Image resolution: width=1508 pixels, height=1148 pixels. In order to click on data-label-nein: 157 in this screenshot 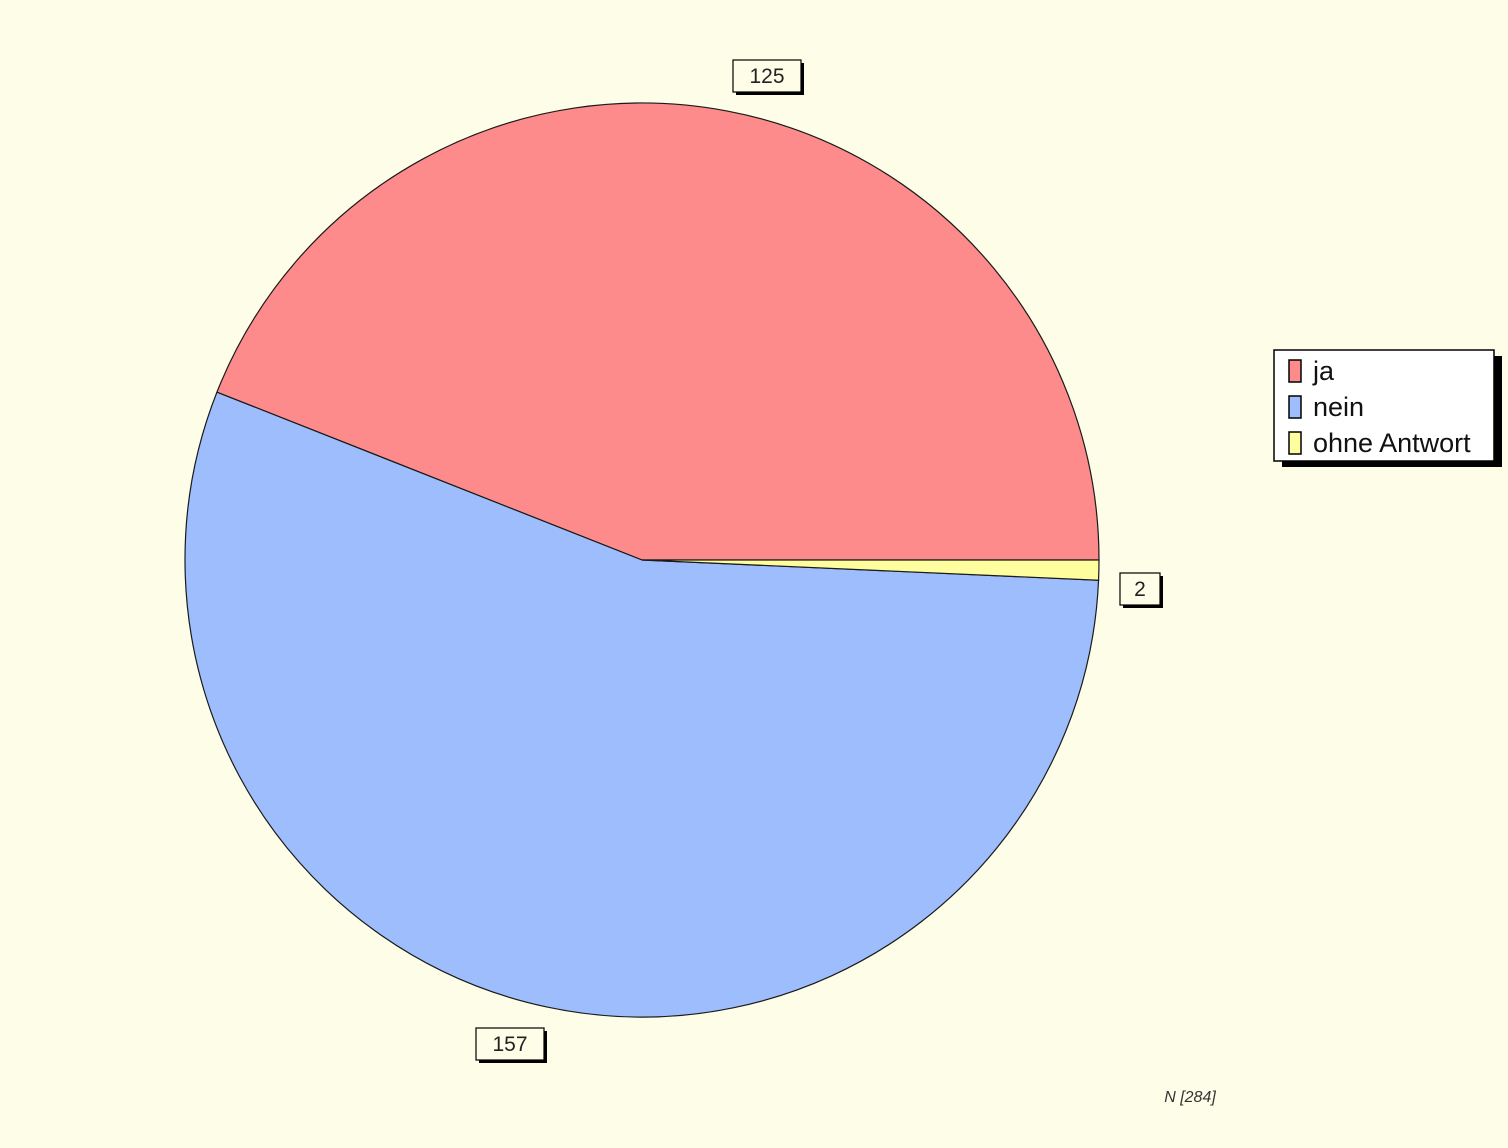, I will do `click(511, 1045)`.